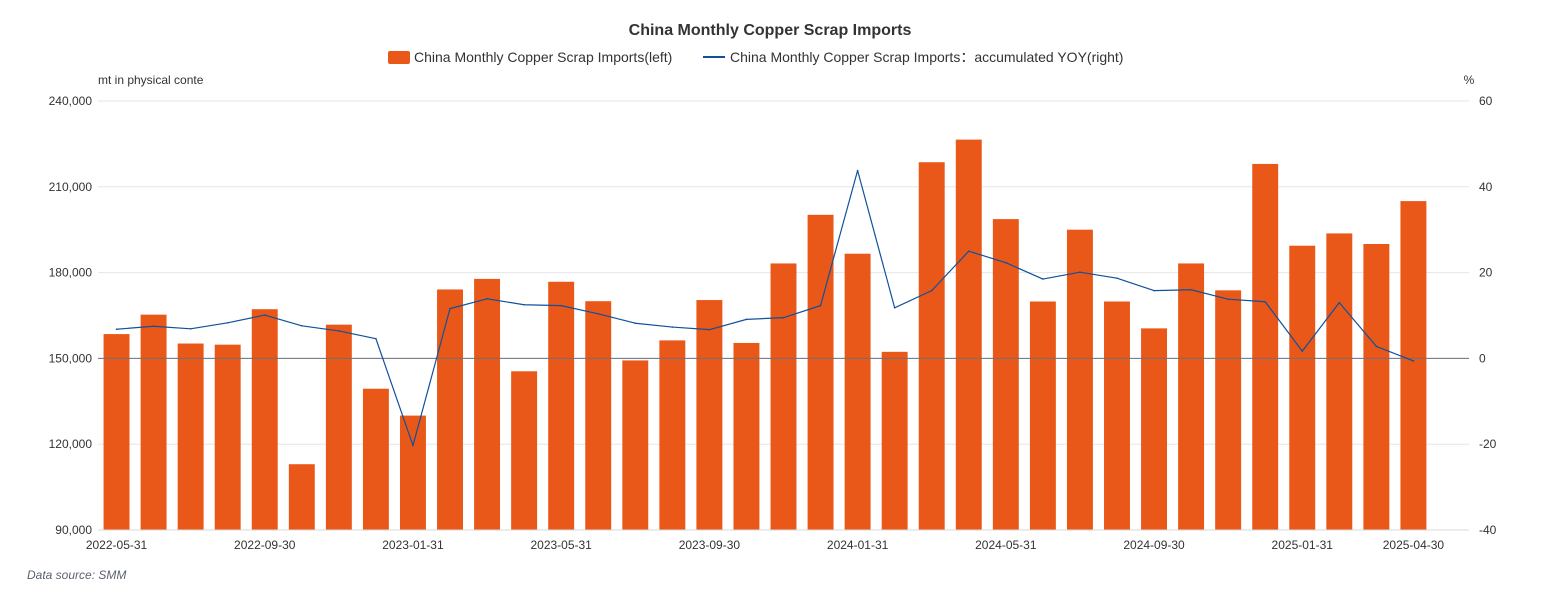  What do you see at coordinates (71, 273) in the screenshot?
I see `left-tick-label: 180,000` at bounding box center [71, 273].